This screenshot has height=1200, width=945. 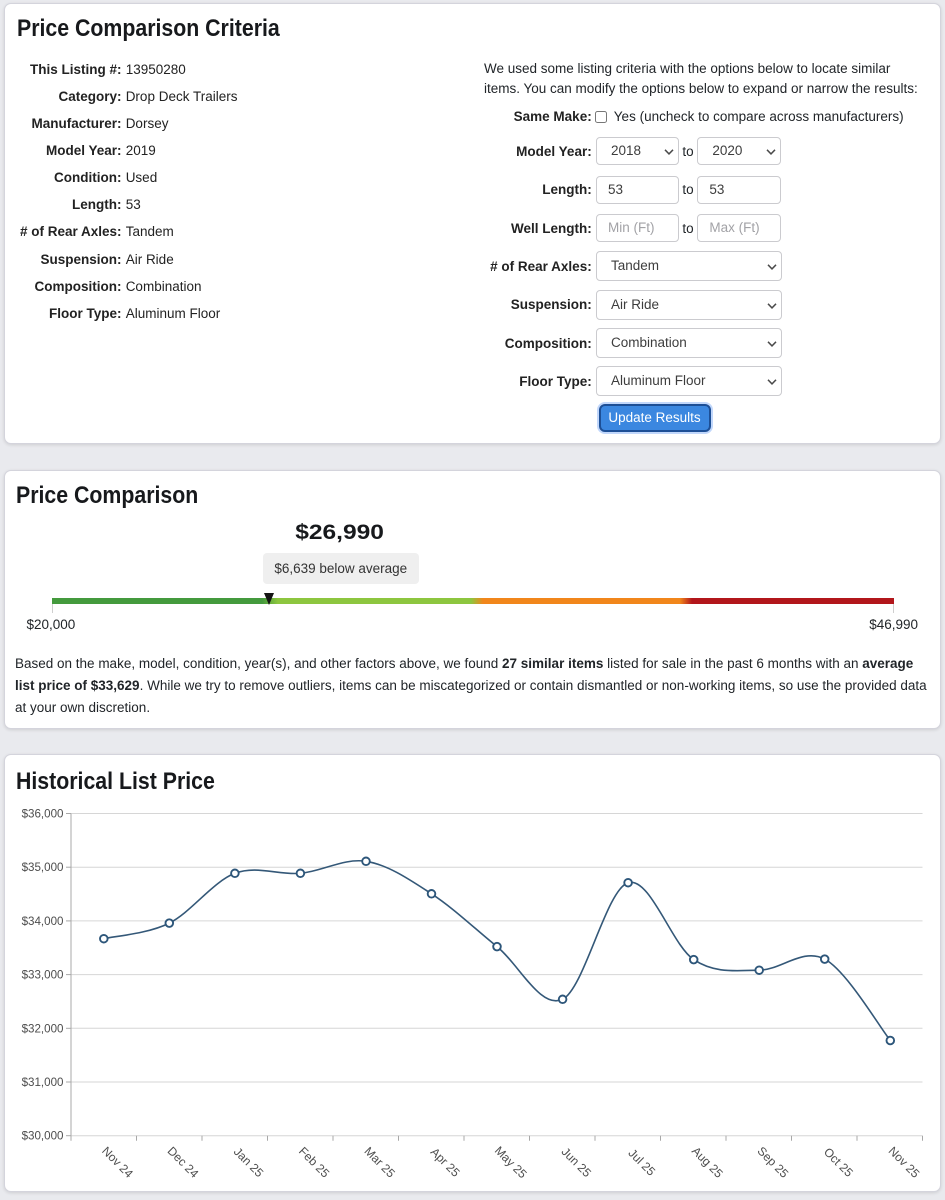 What do you see at coordinates (445, 1162) in the screenshot?
I see `svg-text: Apr 25` at bounding box center [445, 1162].